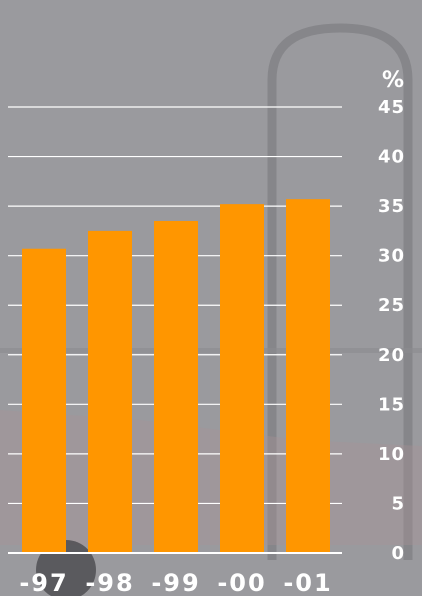 The image size is (422, 596). What do you see at coordinates (391, 305) in the screenshot?
I see `y-tick-label: 25` at bounding box center [391, 305].